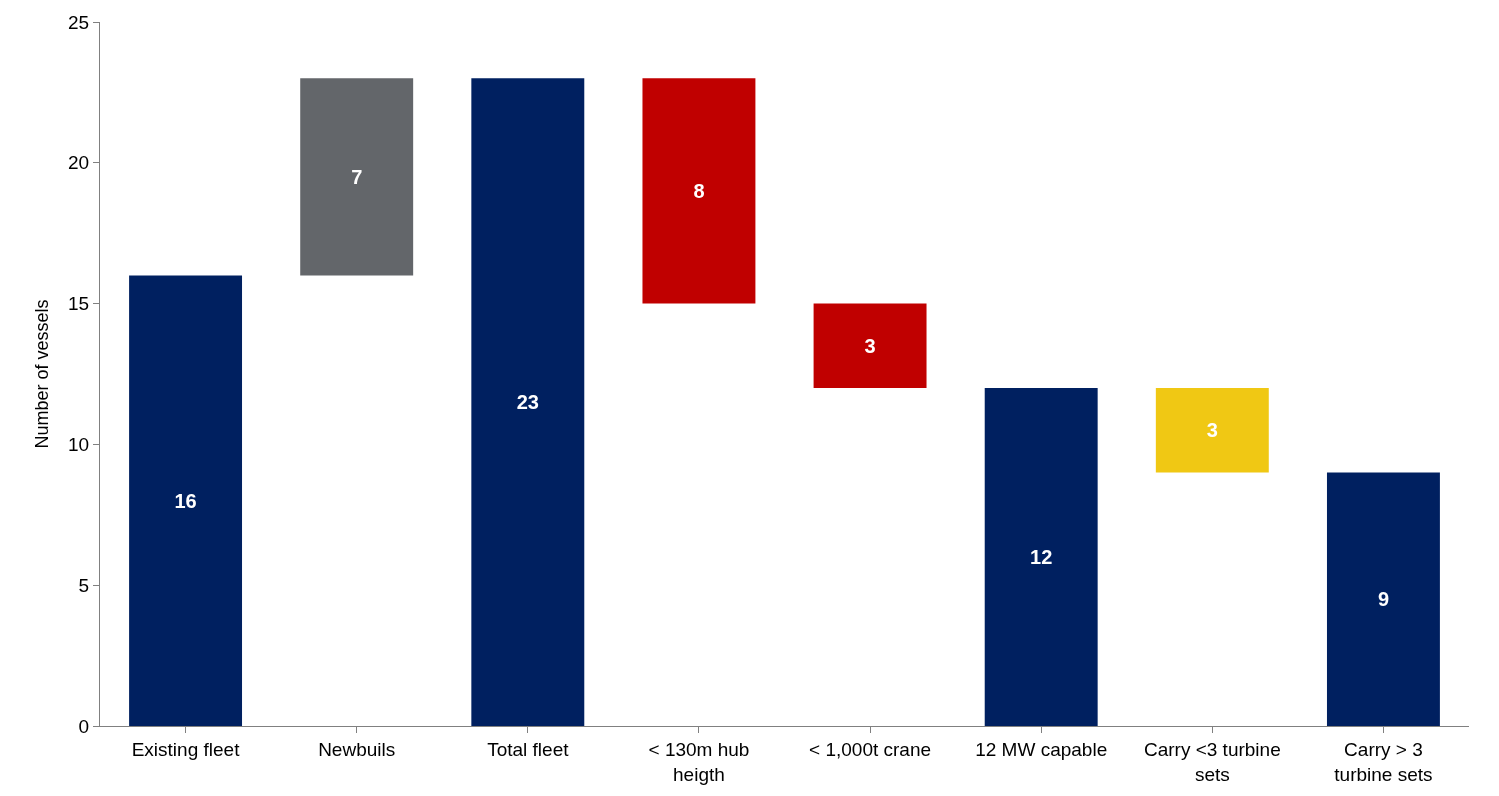  What do you see at coordinates (84, 585) in the screenshot?
I see `y-tick-label: 5` at bounding box center [84, 585].